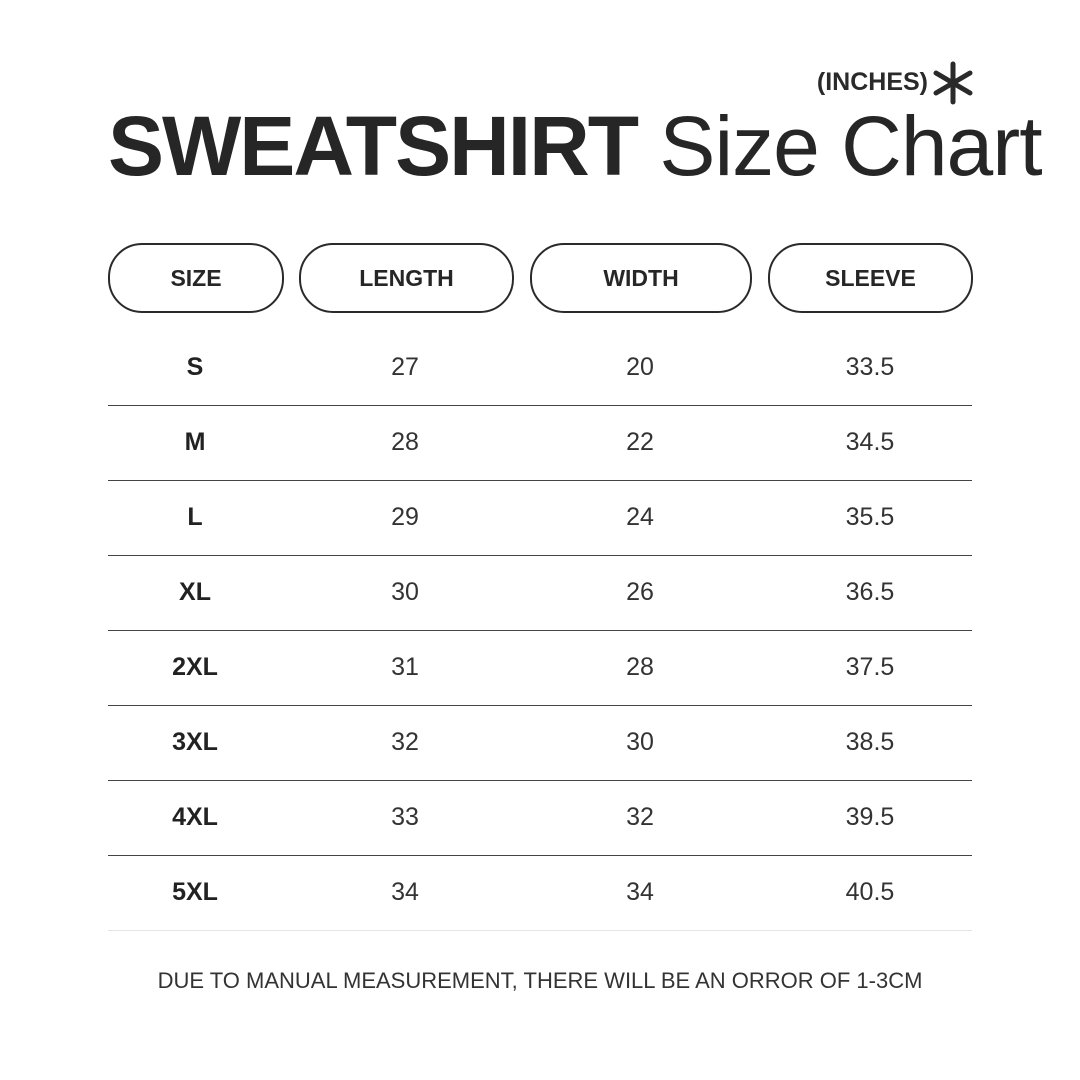 The width and height of the screenshot is (1080, 1080). What do you see at coordinates (870, 278) in the screenshot?
I see `header-sleeve: SLEEVE` at bounding box center [870, 278].